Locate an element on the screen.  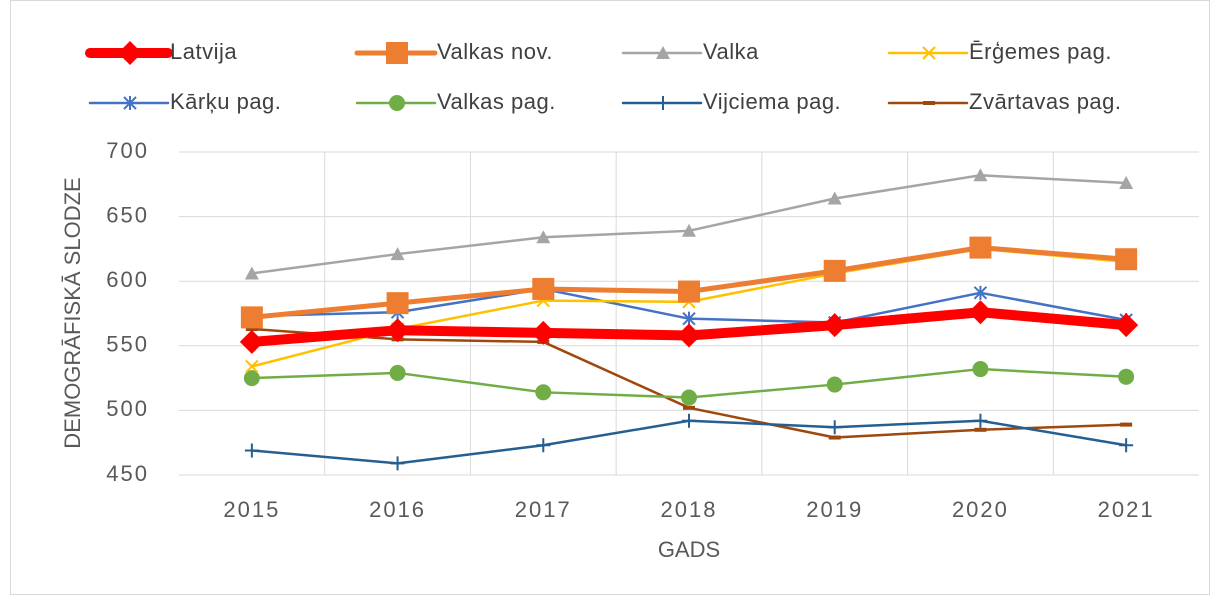
y-tick-label: 550 is located at coordinates (127, 344).